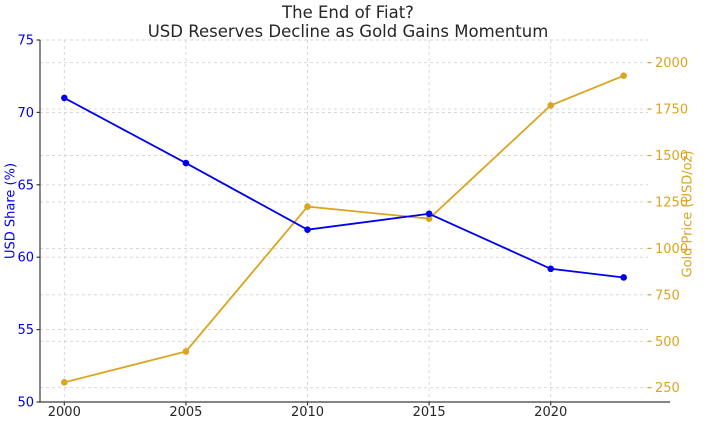 The width and height of the screenshot is (706, 421). Describe the element at coordinates (550, 412) in the screenshot. I see `x-tick-label: 2020` at that location.